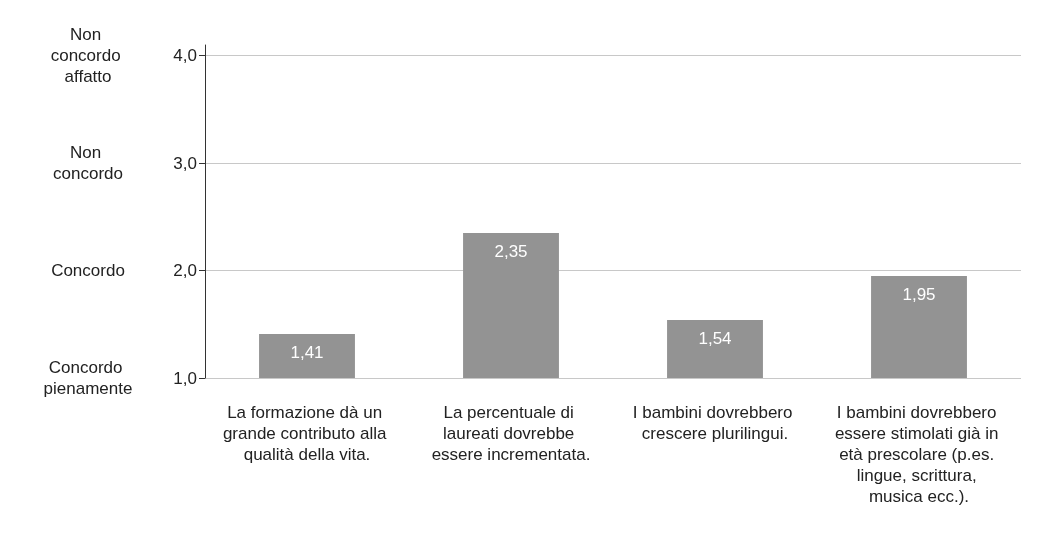  I want to click on data-label: 2,35, so click(511, 251).